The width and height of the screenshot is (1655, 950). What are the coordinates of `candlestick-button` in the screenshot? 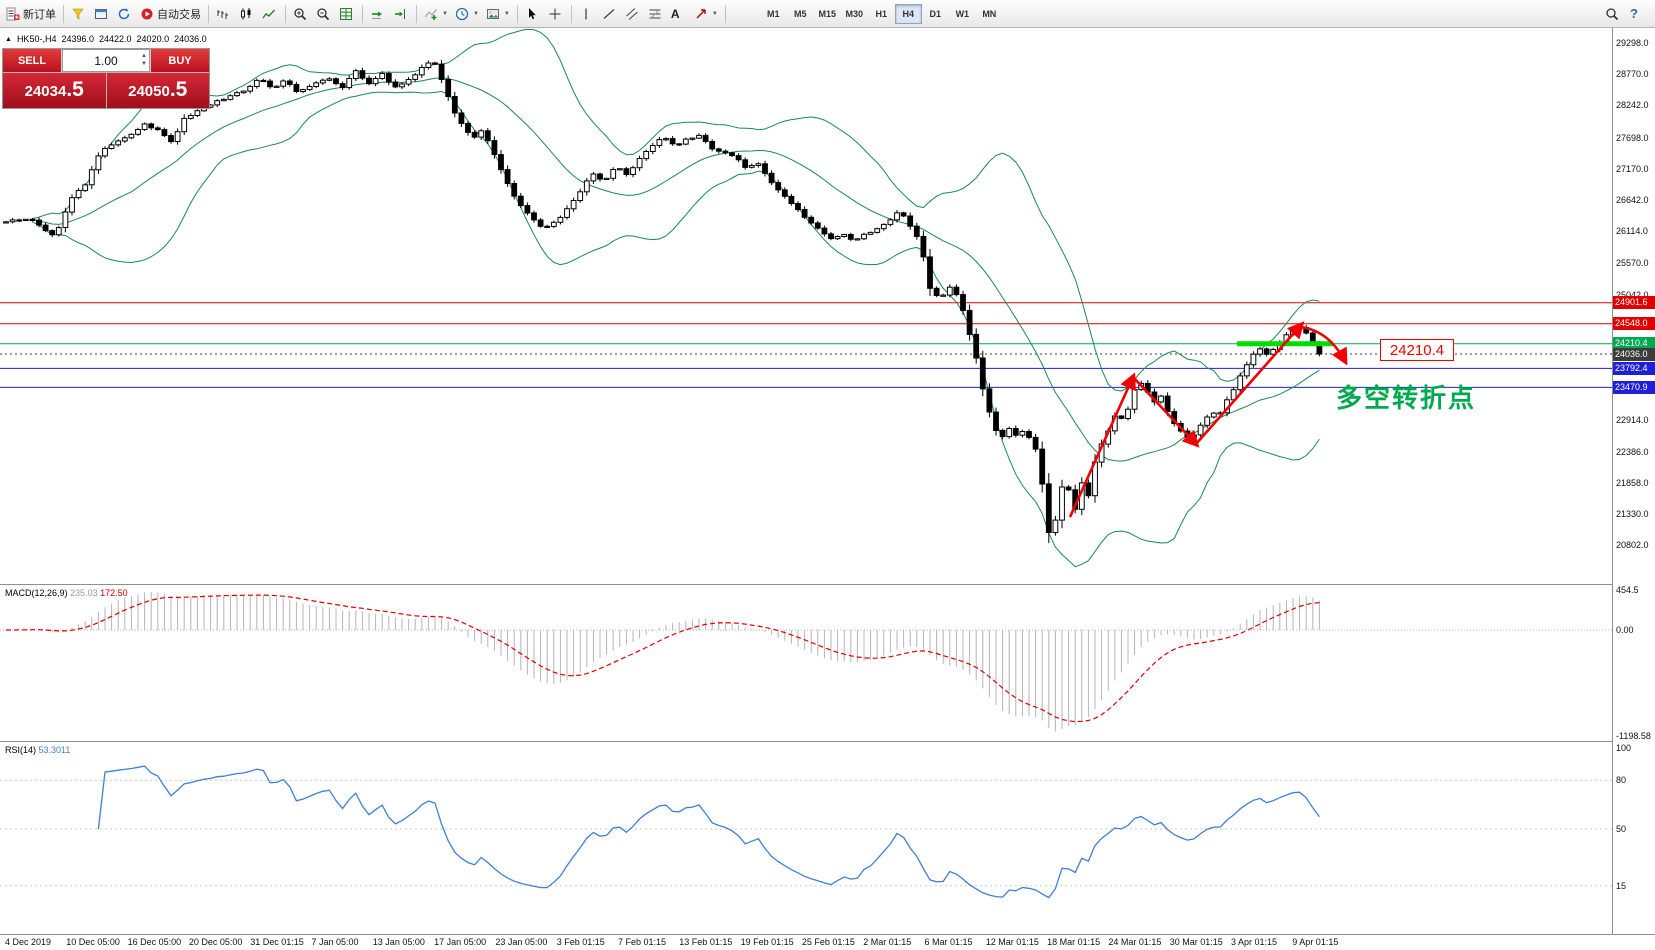 It's located at (247, 14).